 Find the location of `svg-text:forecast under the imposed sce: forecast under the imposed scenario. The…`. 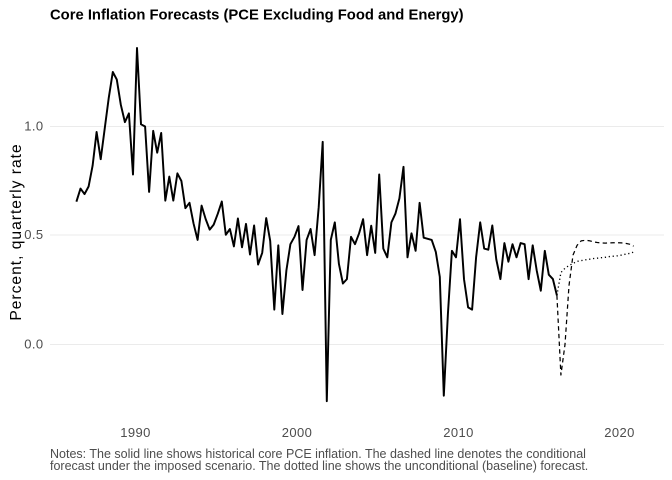

svg-text:forecast under the imposed sce: forecast under the imposed scenario. The… is located at coordinates (319, 466).